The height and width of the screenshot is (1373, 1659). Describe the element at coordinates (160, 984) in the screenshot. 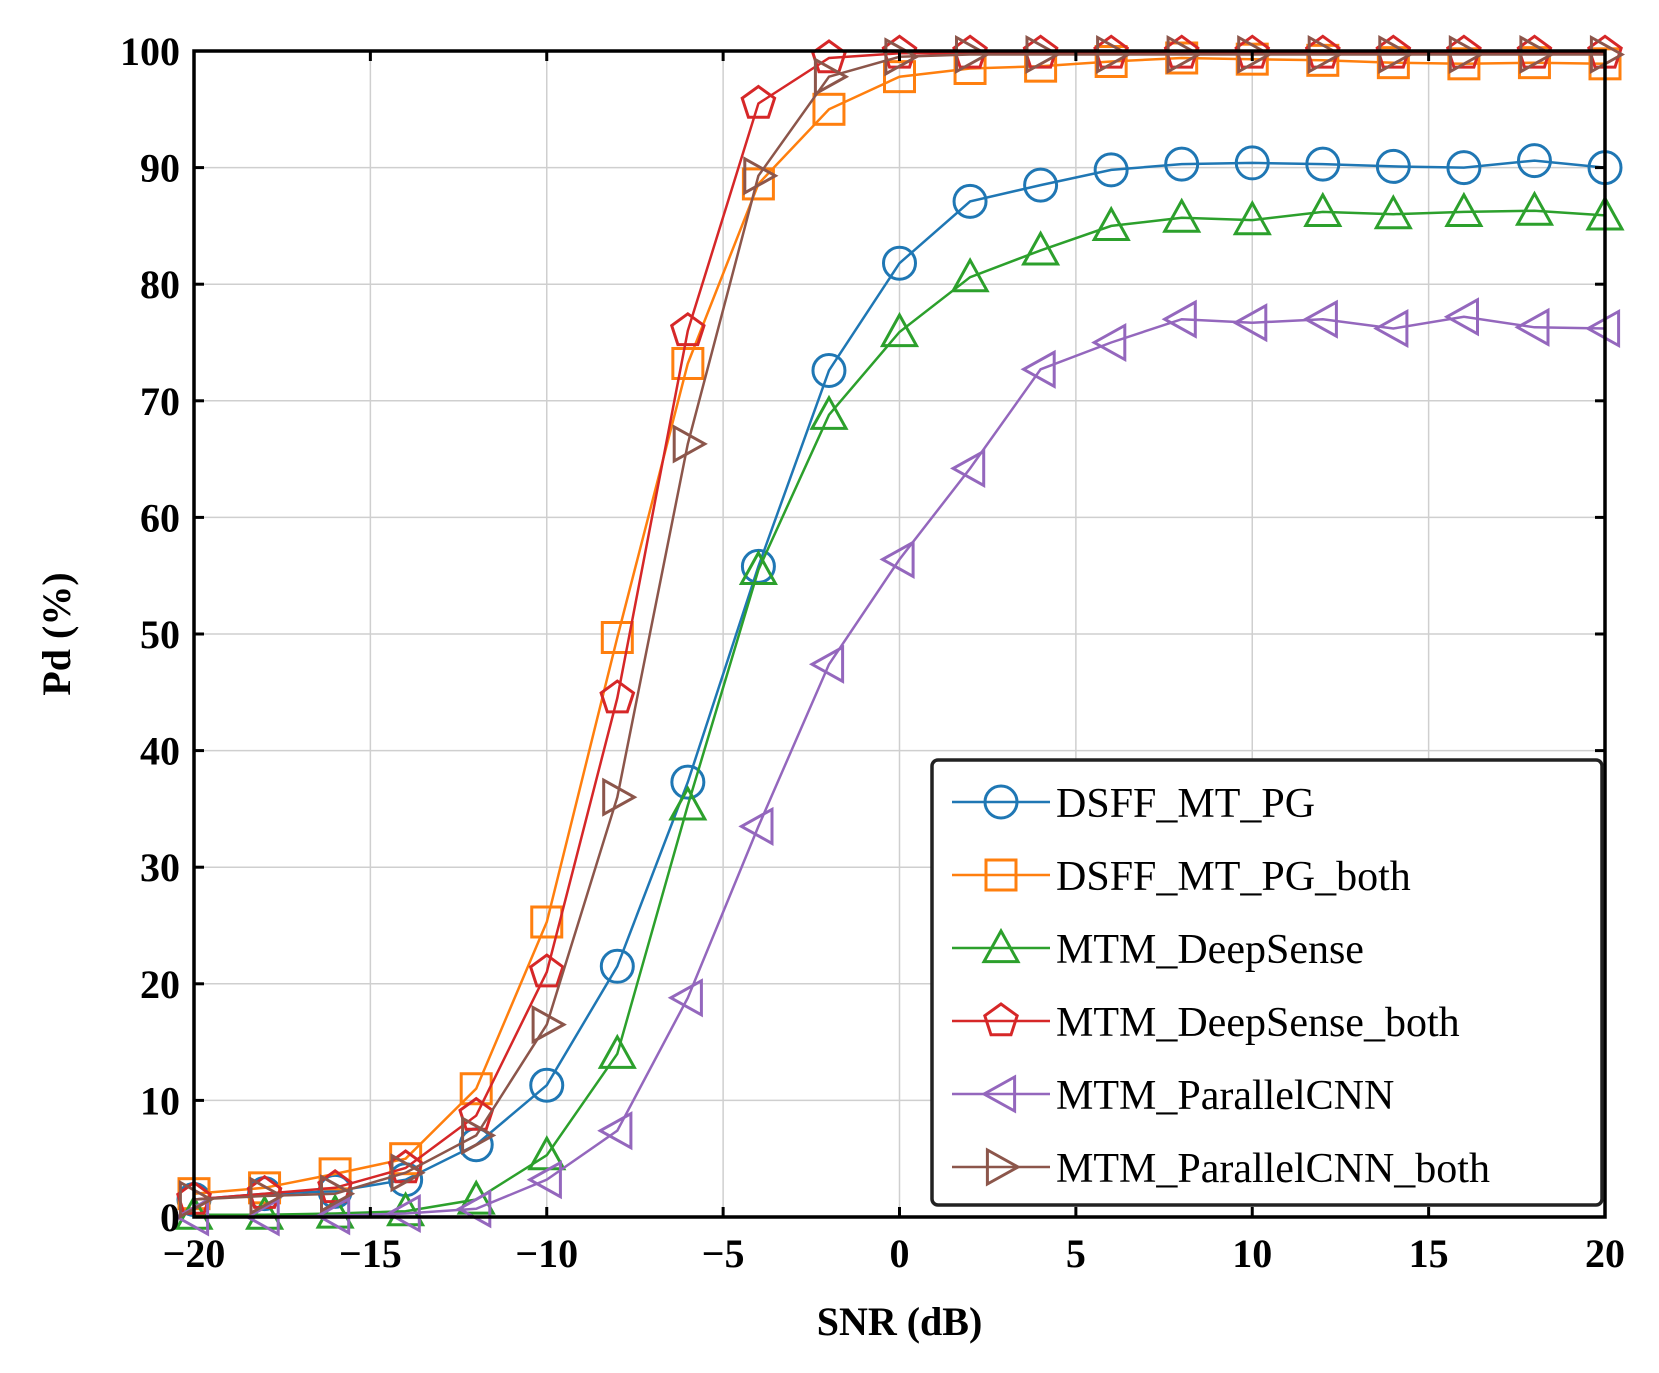

I see `y-tick-label: 20` at that location.